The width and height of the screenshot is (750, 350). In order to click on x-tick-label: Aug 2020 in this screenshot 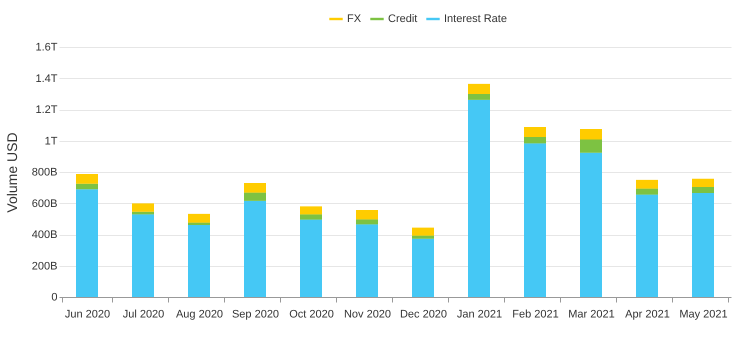, I will do `click(200, 314)`.